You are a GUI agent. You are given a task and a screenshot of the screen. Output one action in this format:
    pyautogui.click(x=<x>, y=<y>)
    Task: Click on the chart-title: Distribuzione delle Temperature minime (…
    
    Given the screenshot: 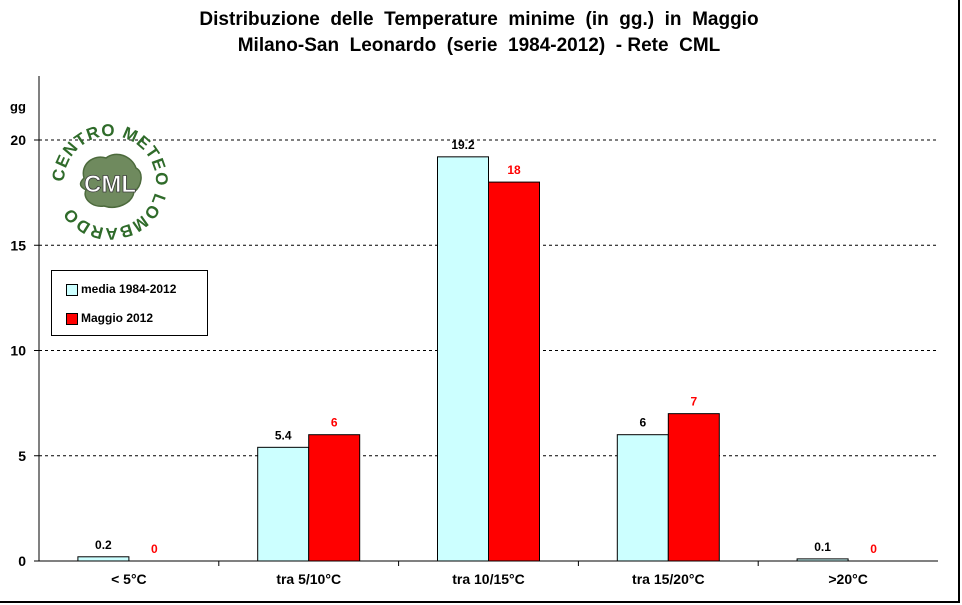 What is the action you would take?
    pyautogui.click(x=479, y=19)
    